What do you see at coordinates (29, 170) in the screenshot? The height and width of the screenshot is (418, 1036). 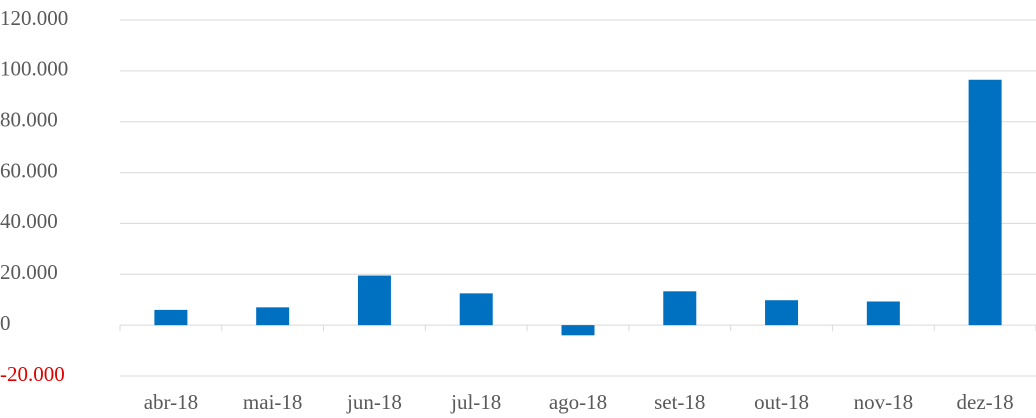 I see `y-tick-label: 60.000` at bounding box center [29, 170].